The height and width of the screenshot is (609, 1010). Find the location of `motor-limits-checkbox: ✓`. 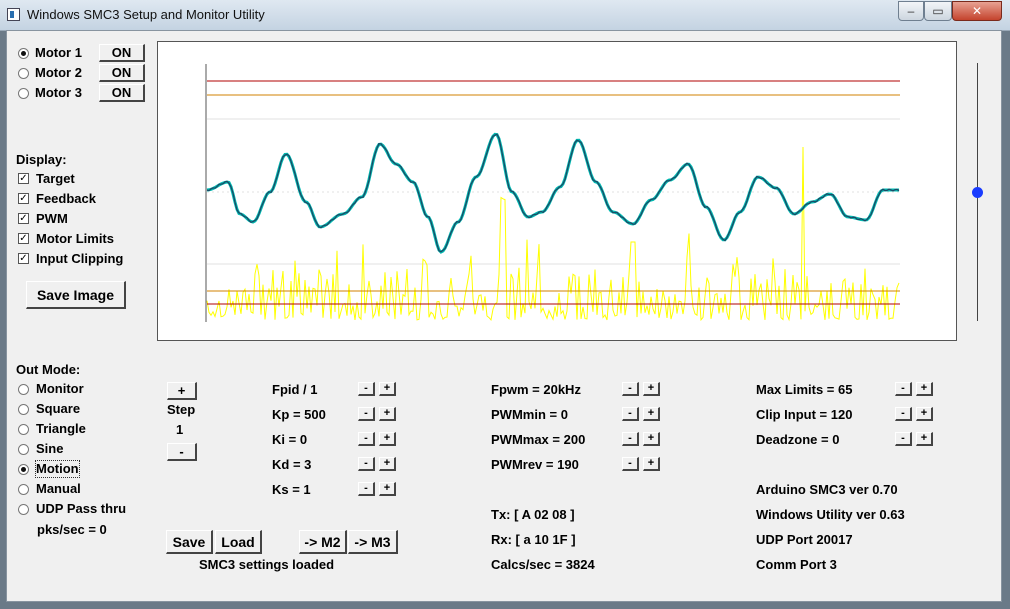

motor-limits-checkbox: ✓ is located at coordinates (23, 238).